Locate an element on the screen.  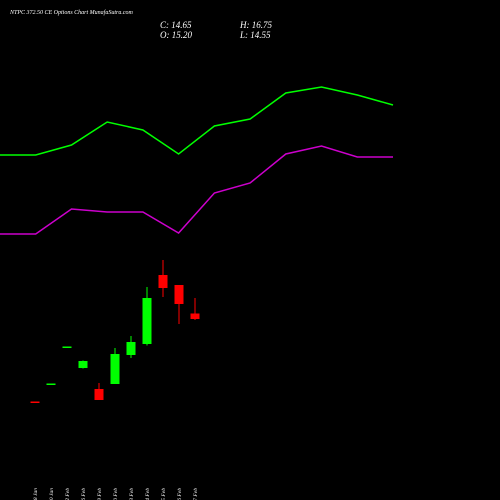
info-close: C: 14.65 is located at coordinates (176, 25).